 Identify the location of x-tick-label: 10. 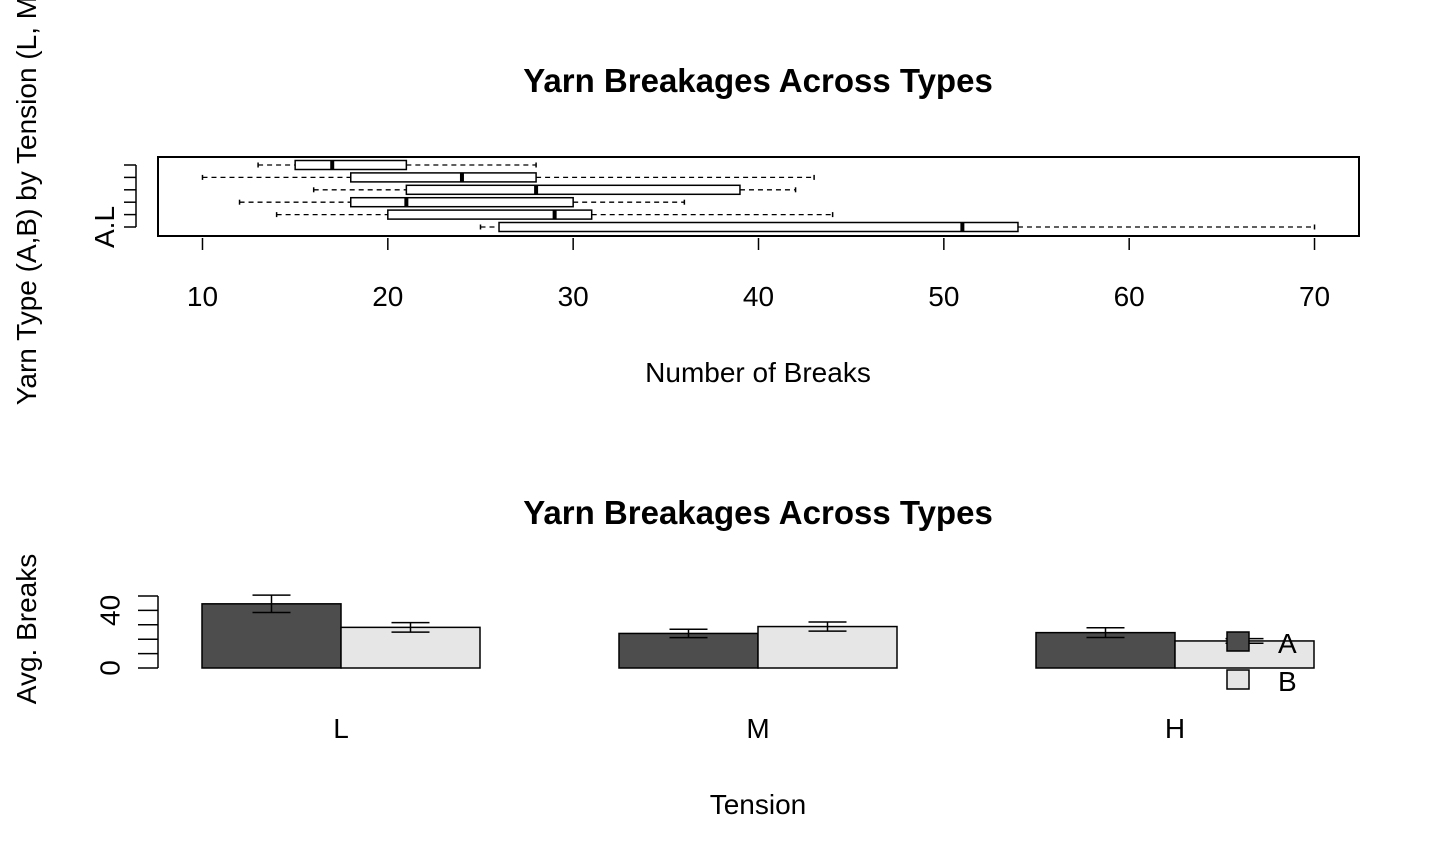
(202, 296).